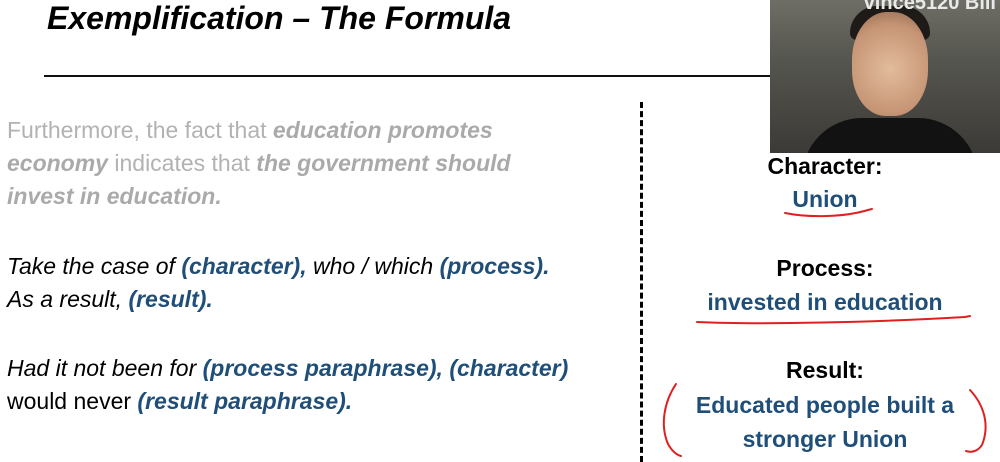 This screenshot has height=462, width=1000. Describe the element at coordinates (114, 196) in the screenshot. I see `intro-emphasis: invest in education.` at that location.